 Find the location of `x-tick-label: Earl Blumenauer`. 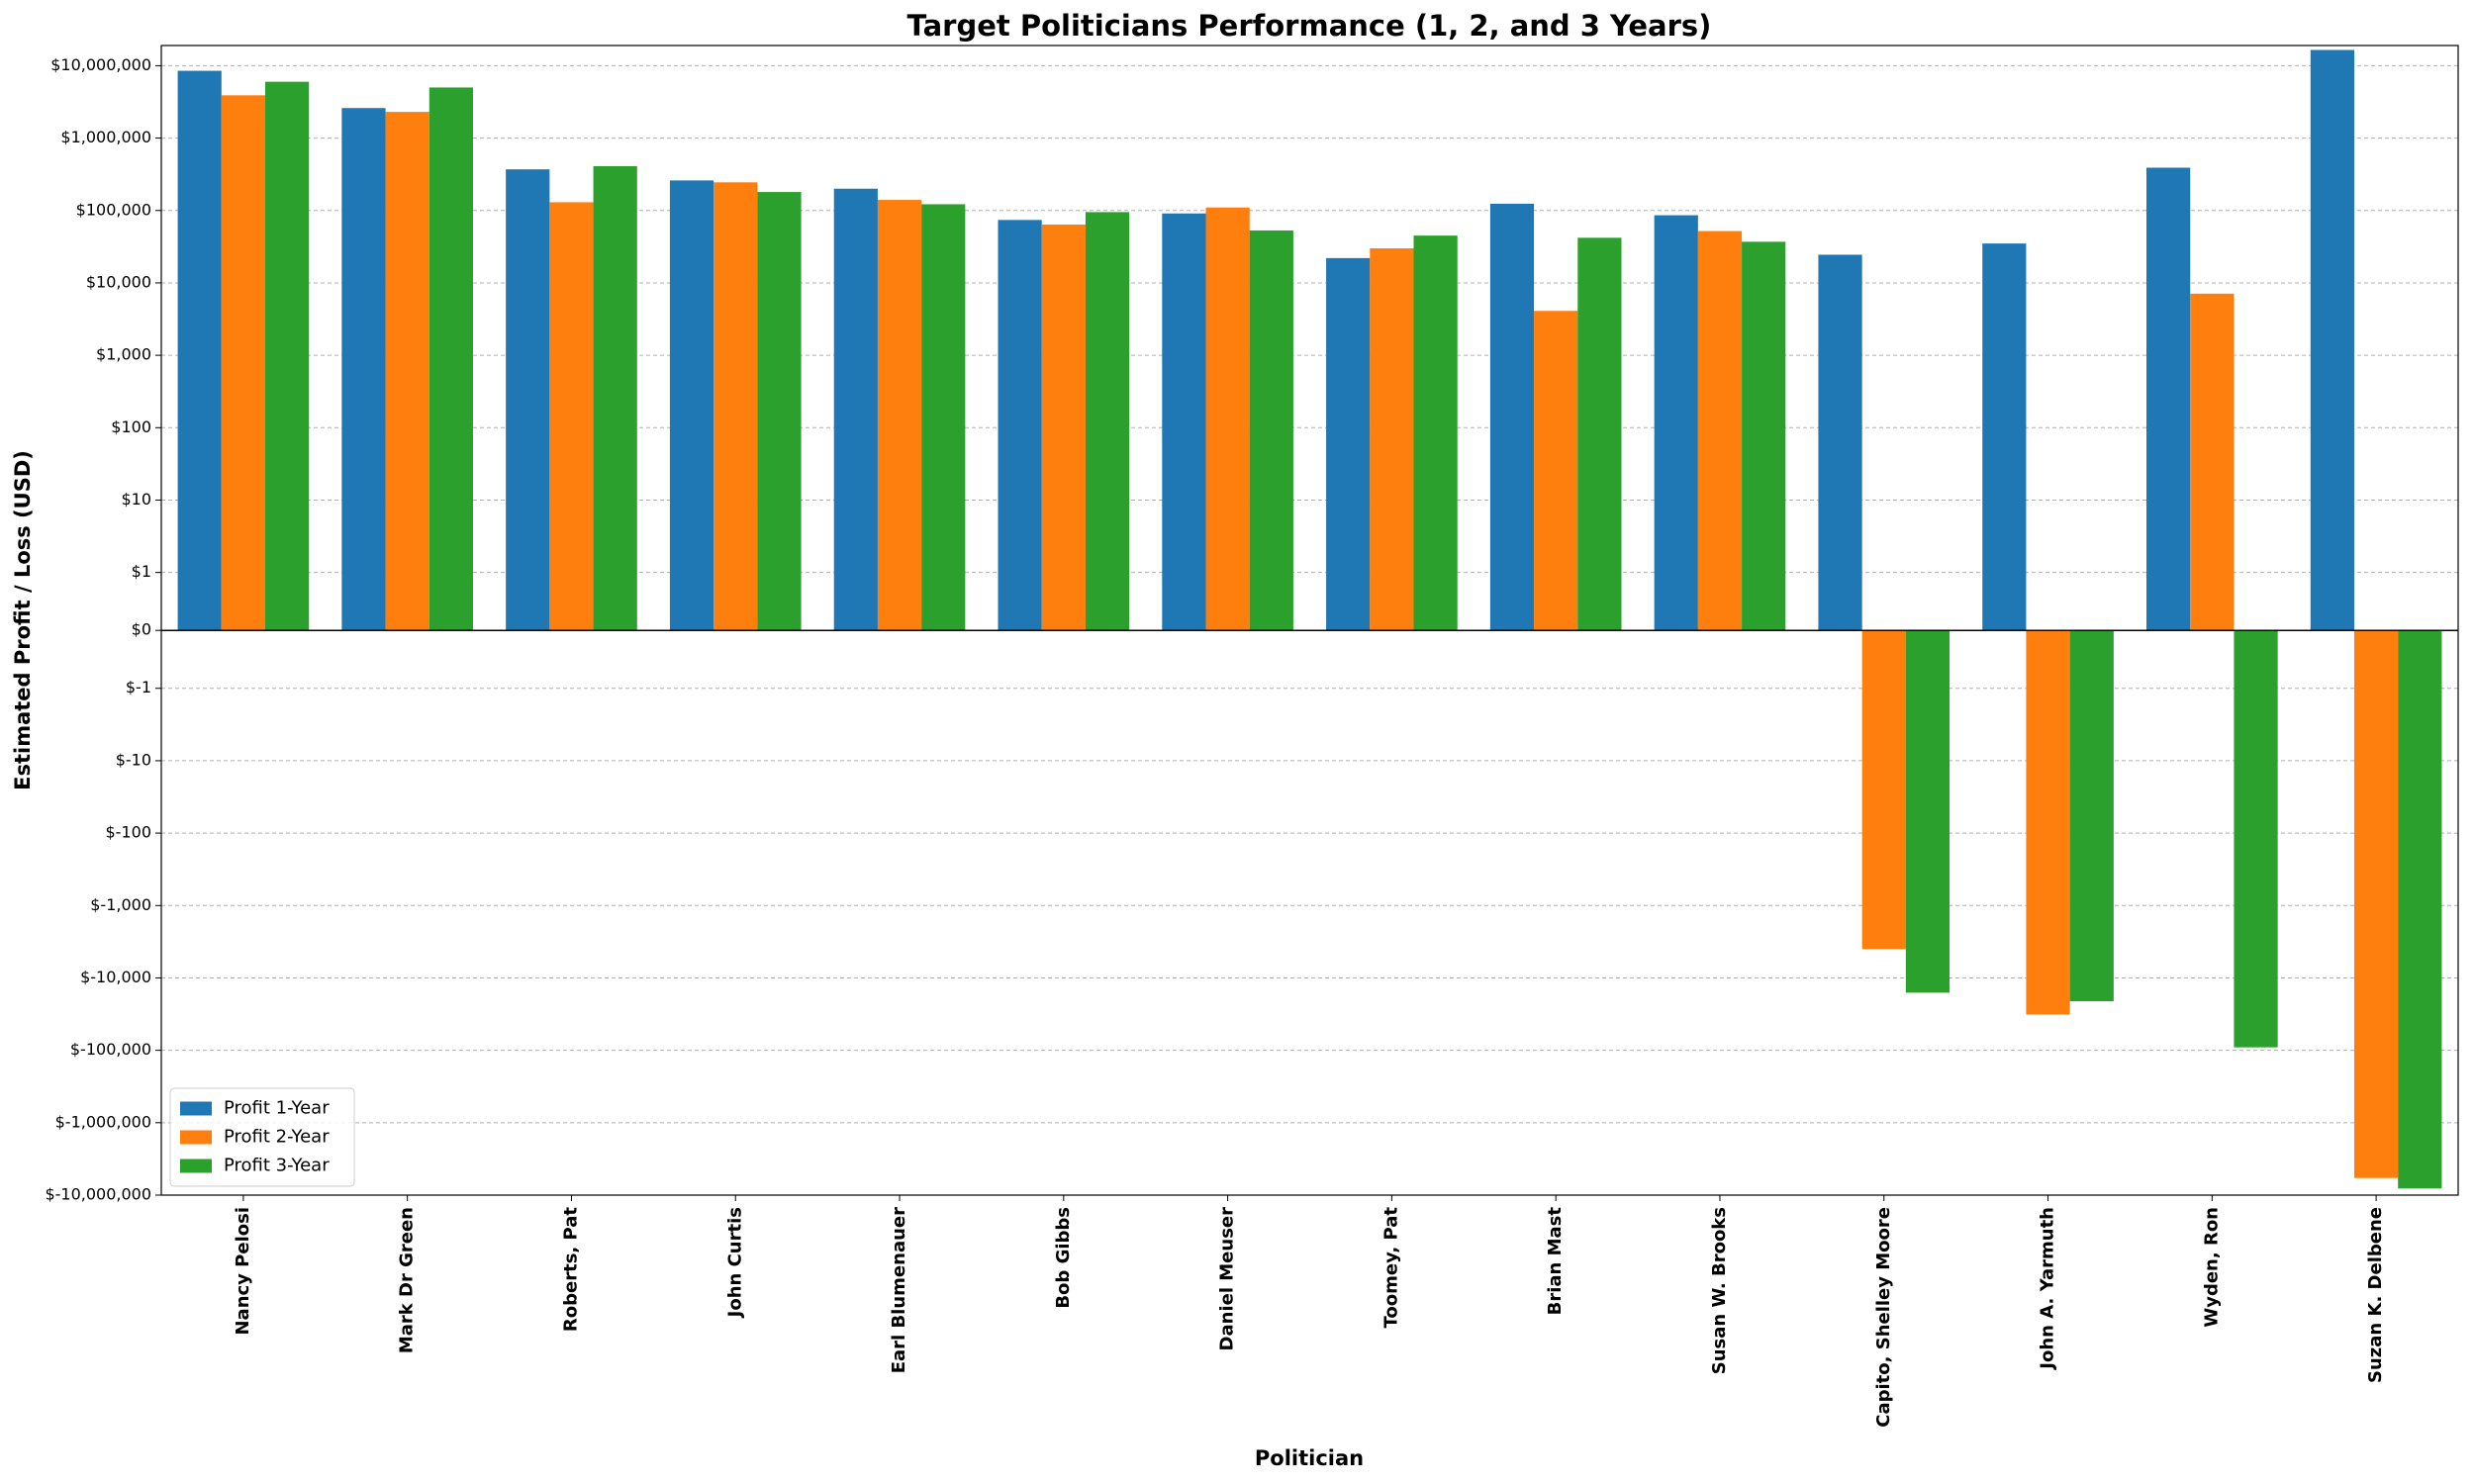

x-tick-label: Earl Blumenauer is located at coordinates (899, 1290).